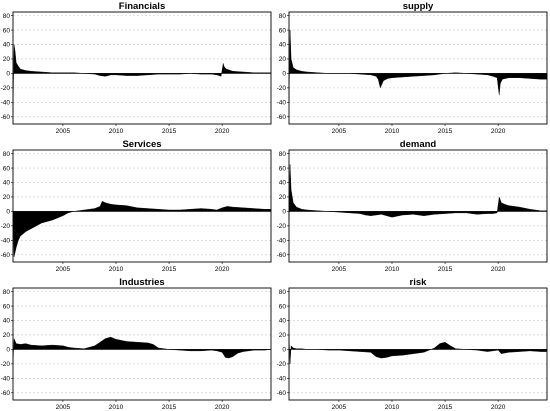 This screenshot has height=411, width=550. I want to click on chart-title: Services, so click(141, 144).